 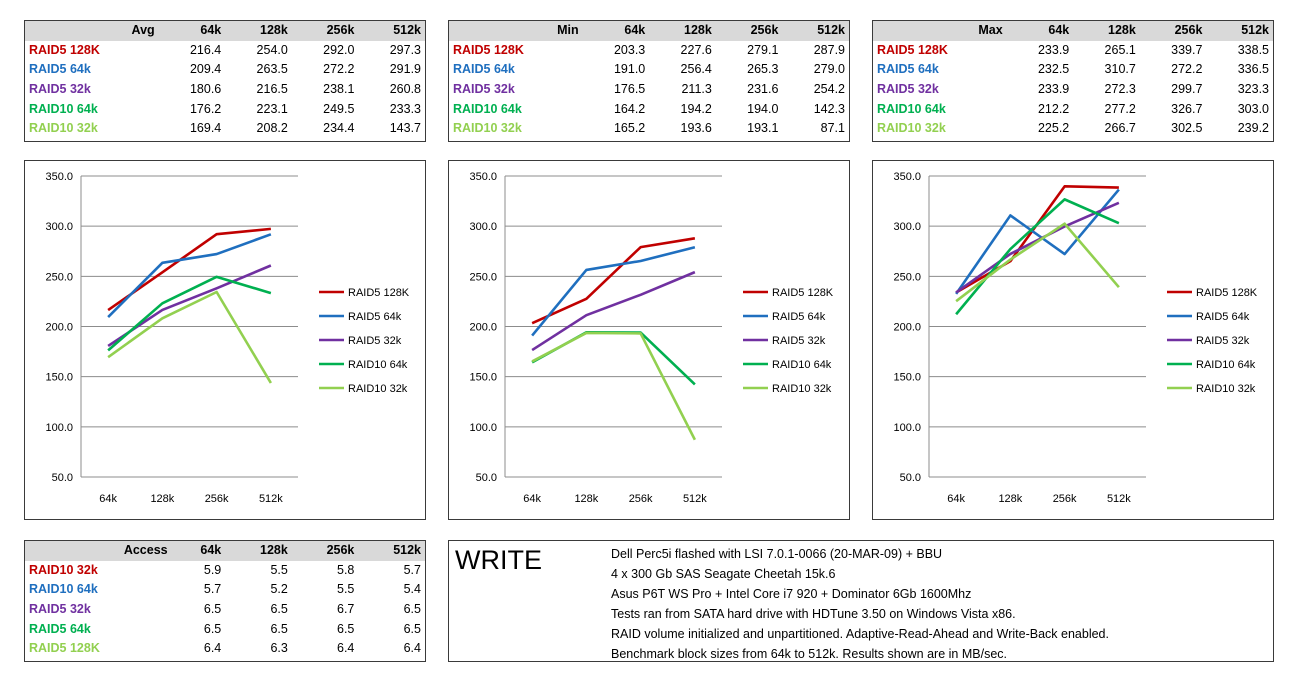 What do you see at coordinates (59, 227) in the screenshot?
I see `y-tick-label: 300.0` at bounding box center [59, 227].